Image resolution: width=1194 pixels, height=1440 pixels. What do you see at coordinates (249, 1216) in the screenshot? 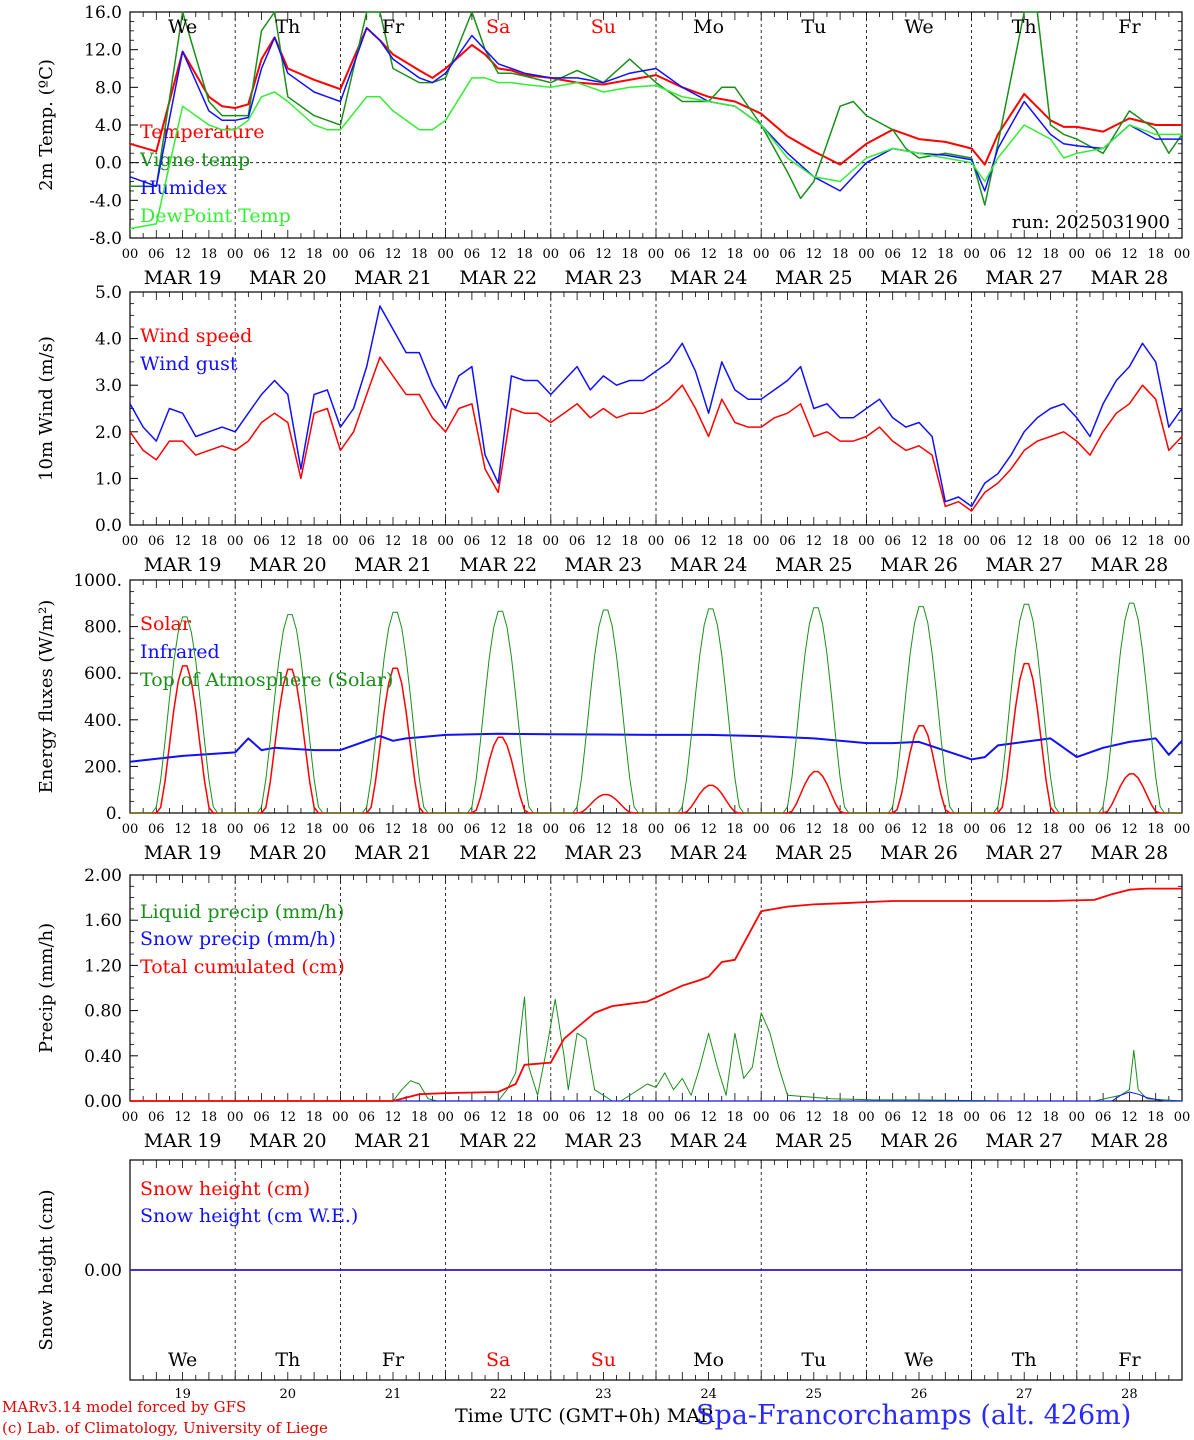
I see `legend-entry: Snow height (cm W.E.)` at bounding box center [249, 1216].